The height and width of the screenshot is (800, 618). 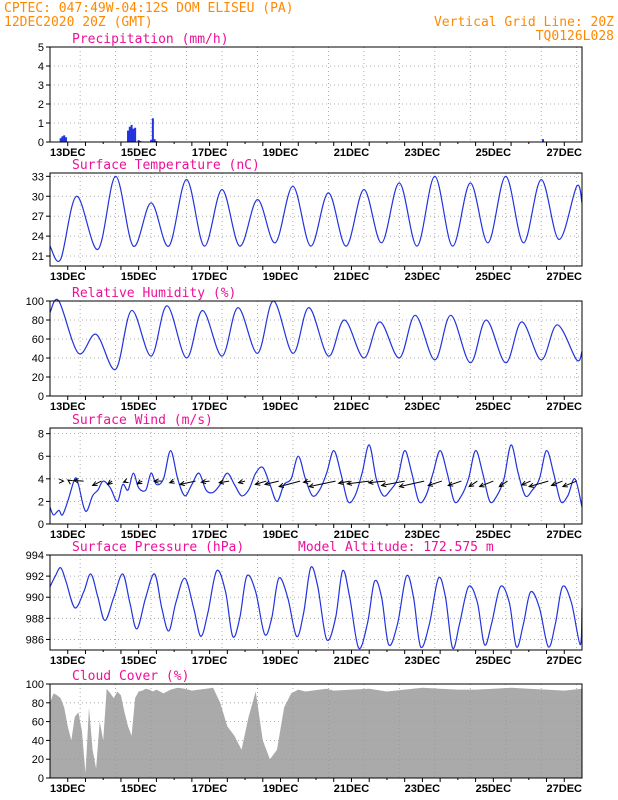 What do you see at coordinates (316, 476) in the screenshot?
I see `wind-plot-area` at bounding box center [316, 476].